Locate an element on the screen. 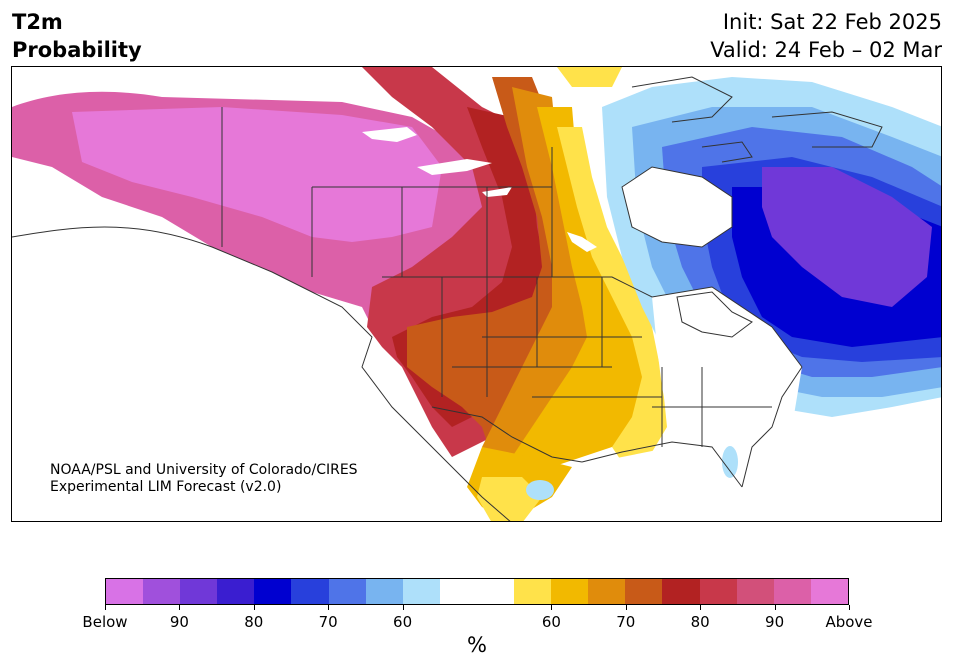 Image resolution: width=954 pixels, height=671 pixels. region-yellow is located at coordinates (612, 294).